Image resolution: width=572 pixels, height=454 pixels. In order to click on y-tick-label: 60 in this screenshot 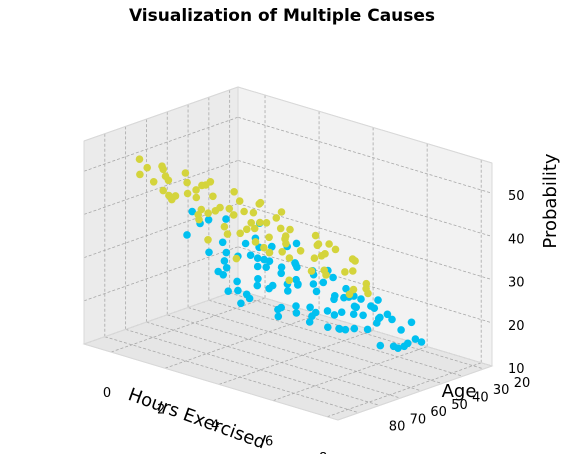, I will do `click(438, 412)`.